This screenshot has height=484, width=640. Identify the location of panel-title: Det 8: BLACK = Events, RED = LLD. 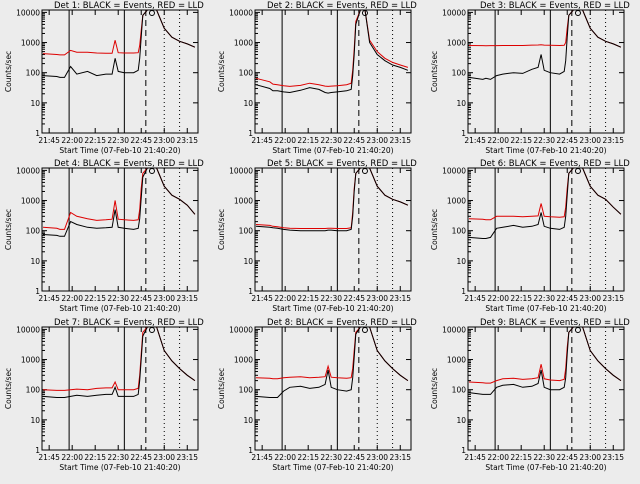
(342, 323).